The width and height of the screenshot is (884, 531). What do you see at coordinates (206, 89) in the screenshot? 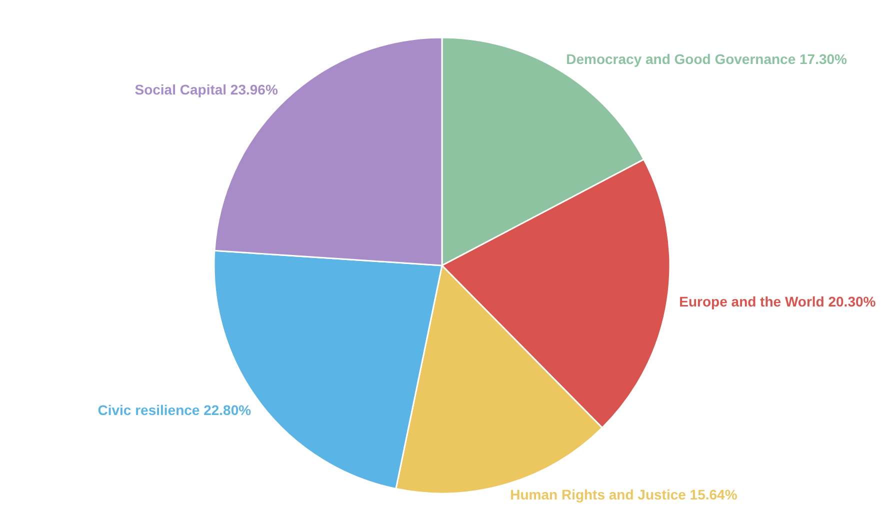
I see `slice-label: Social Capital 23.96%` at bounding box center [206, 89].